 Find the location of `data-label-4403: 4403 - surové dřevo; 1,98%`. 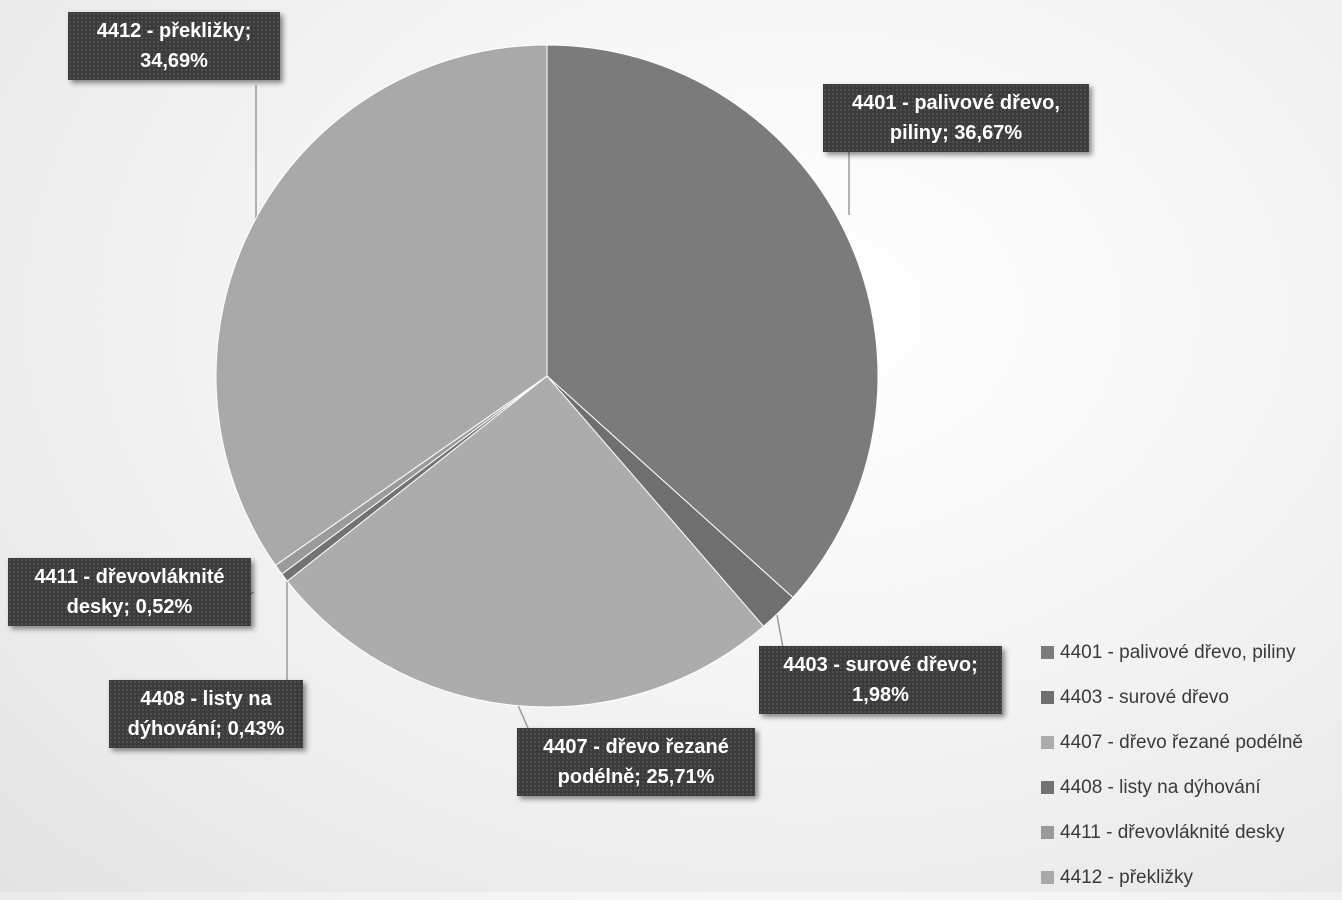

data-label-4403: 4403 - surové dřevo; 1,98% is located at coordinates (880, 680).